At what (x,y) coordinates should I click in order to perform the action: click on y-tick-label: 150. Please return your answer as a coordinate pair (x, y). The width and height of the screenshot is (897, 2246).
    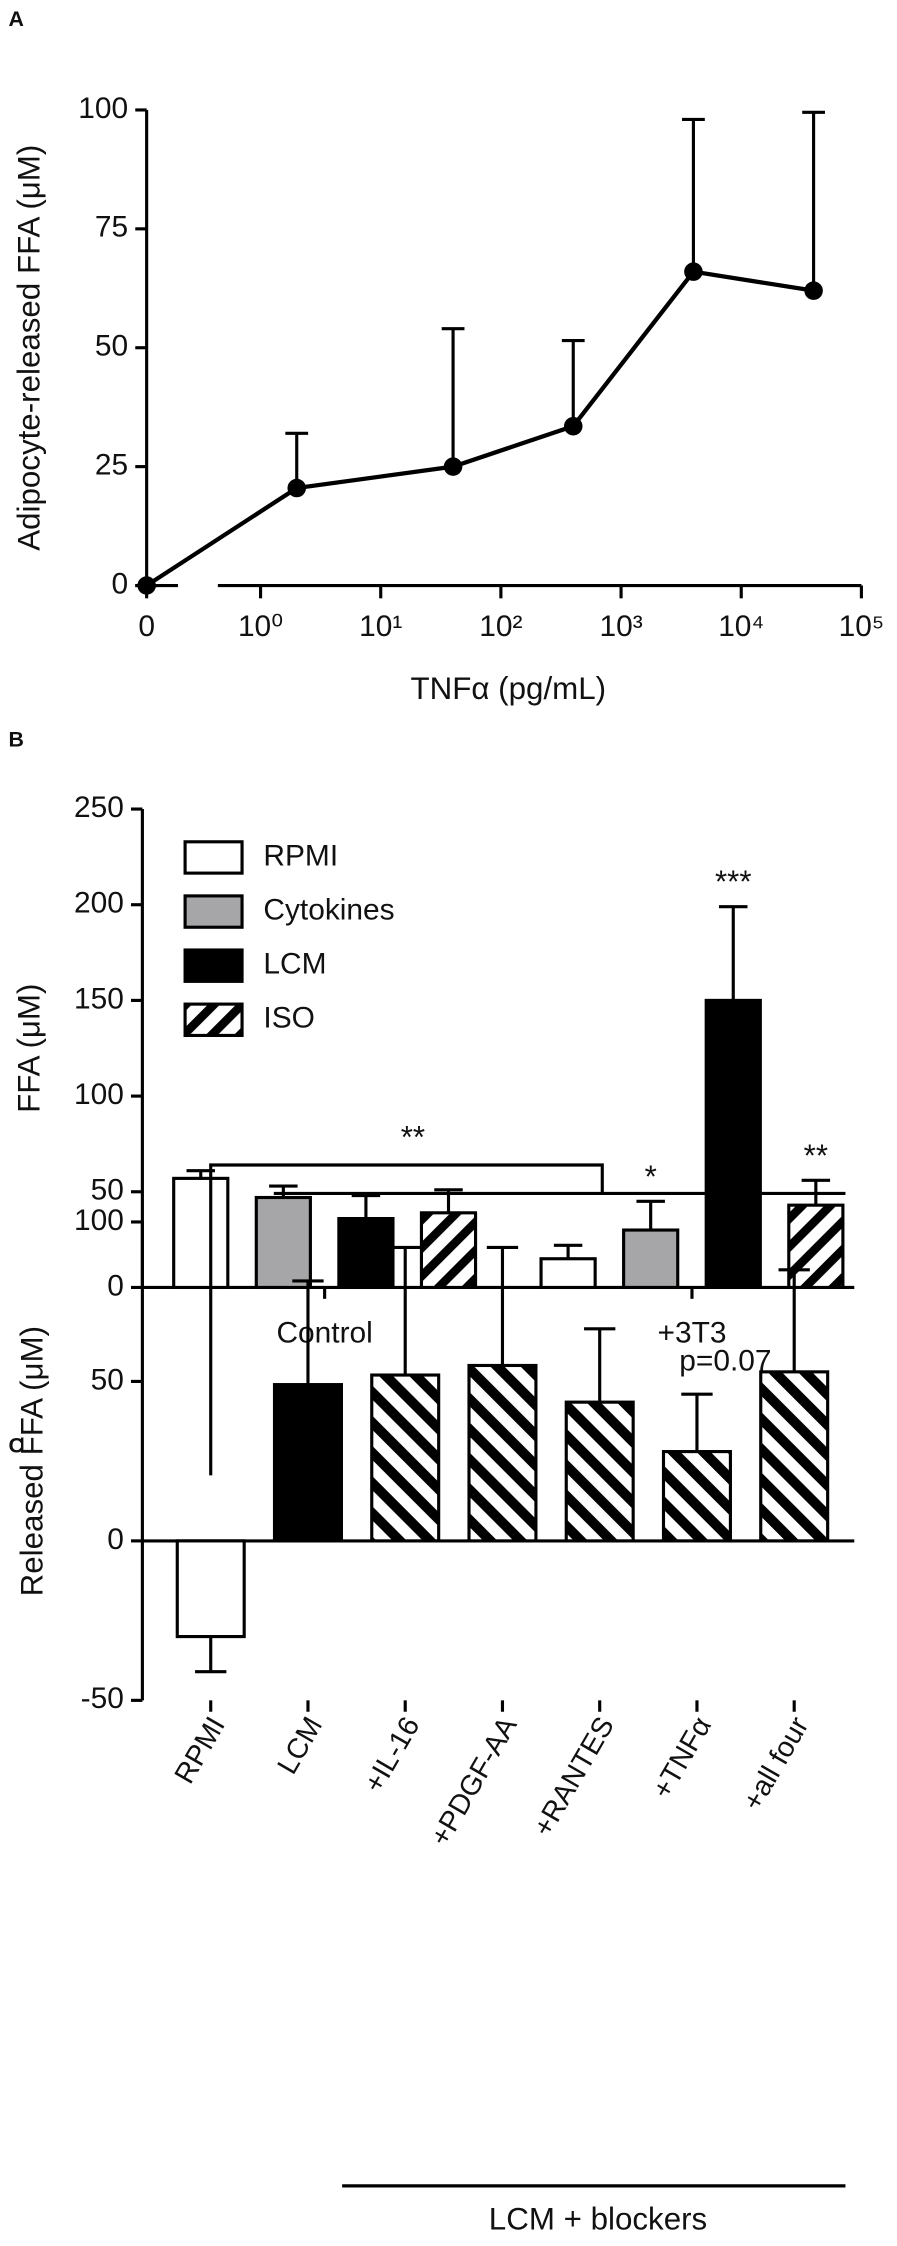
    Looking at the image, I should click on (99, 998).